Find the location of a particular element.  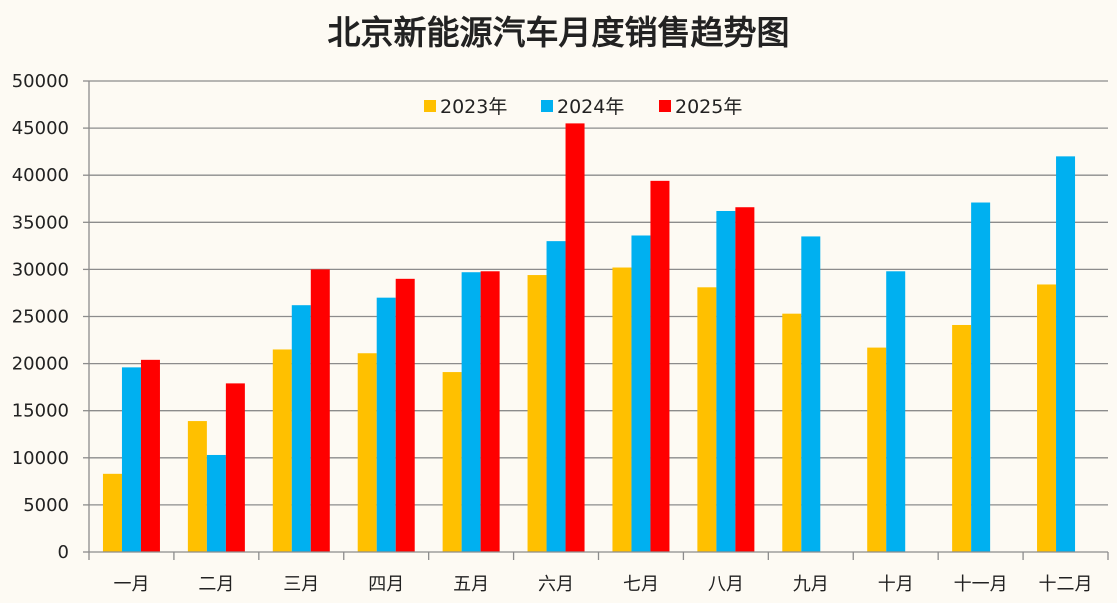

bar-2024年-三月 is located at coordinates (301, 428).